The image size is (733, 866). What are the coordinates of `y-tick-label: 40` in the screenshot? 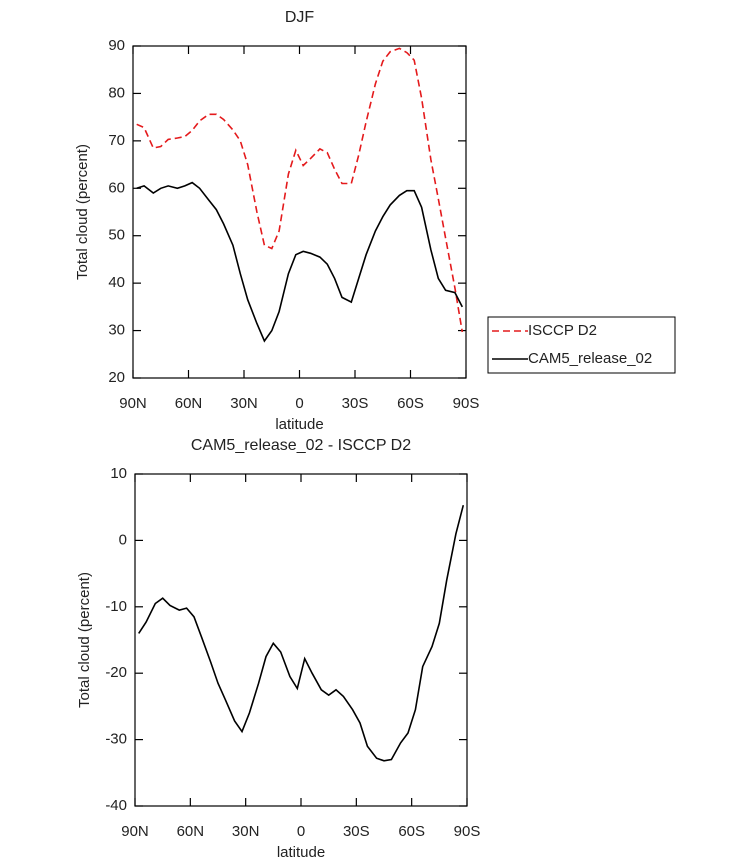 It's located at (116, 282).